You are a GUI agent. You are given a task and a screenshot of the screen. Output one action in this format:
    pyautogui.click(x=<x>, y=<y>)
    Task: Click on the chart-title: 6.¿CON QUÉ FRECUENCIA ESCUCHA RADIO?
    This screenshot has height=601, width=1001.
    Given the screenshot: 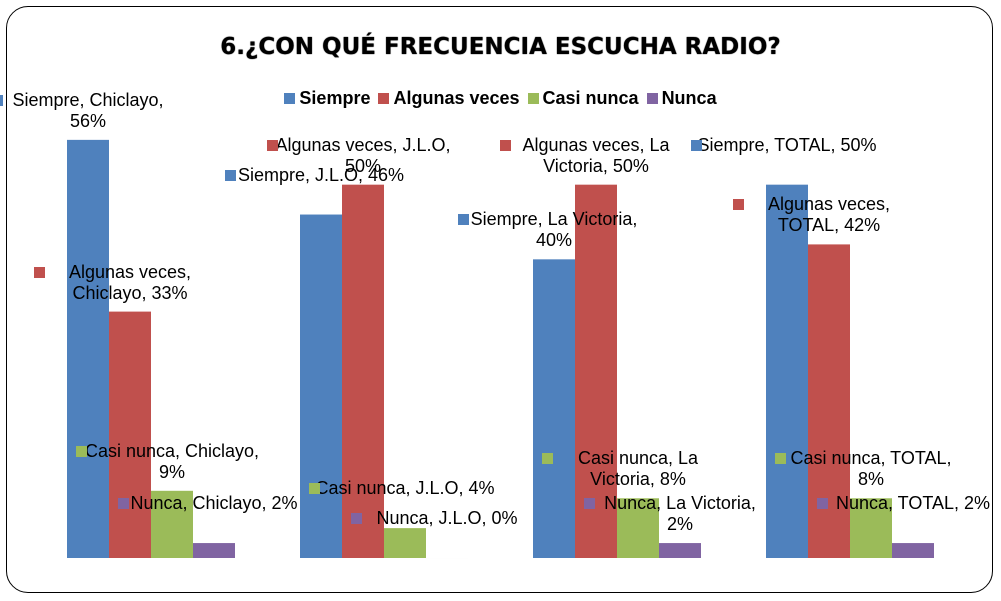 What is the action you would take?
    pyautogui.click(x=500, y=47)
    